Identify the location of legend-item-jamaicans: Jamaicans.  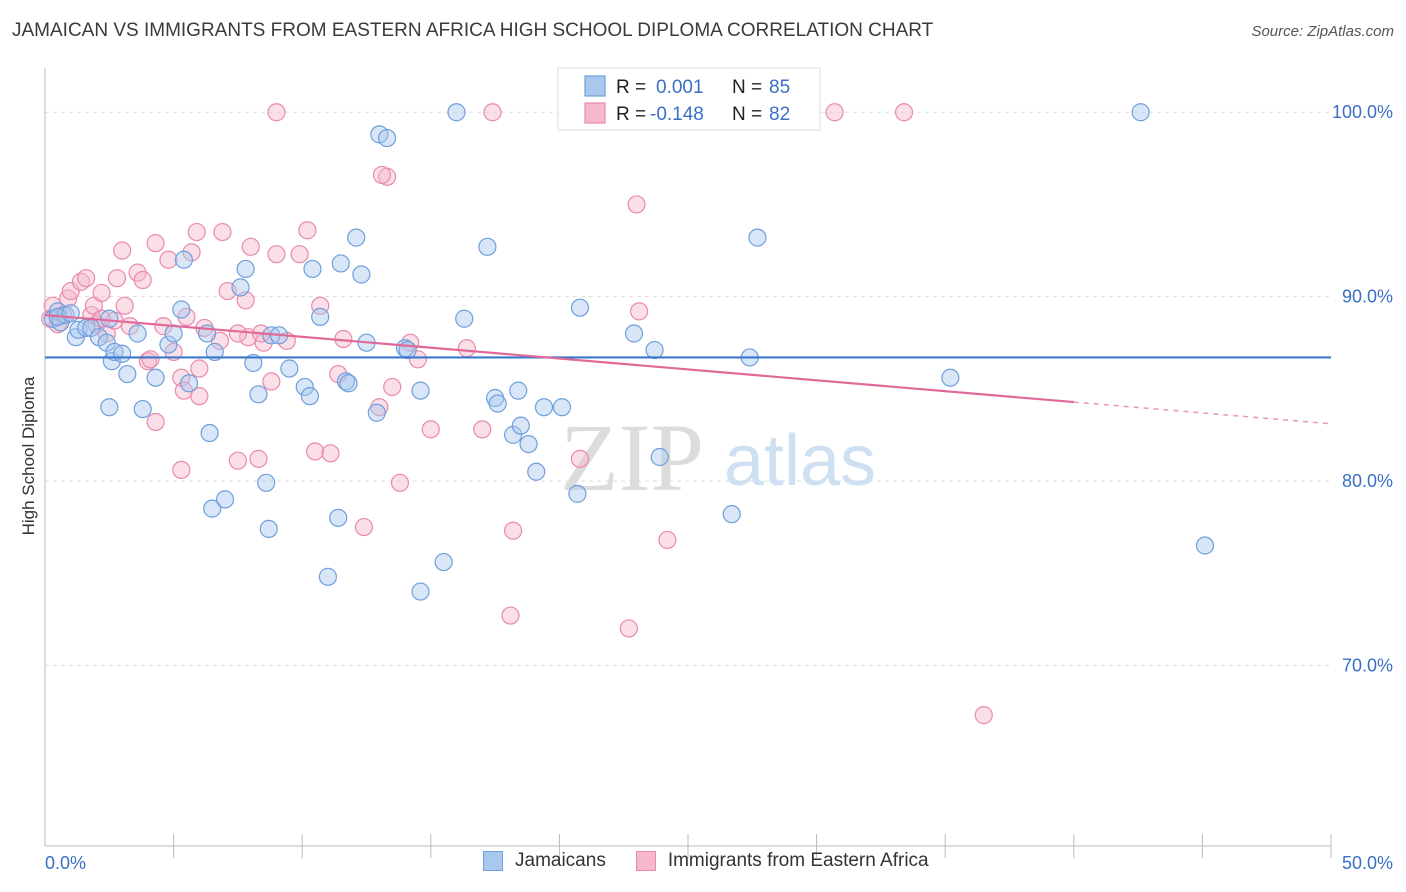
(544, 861).